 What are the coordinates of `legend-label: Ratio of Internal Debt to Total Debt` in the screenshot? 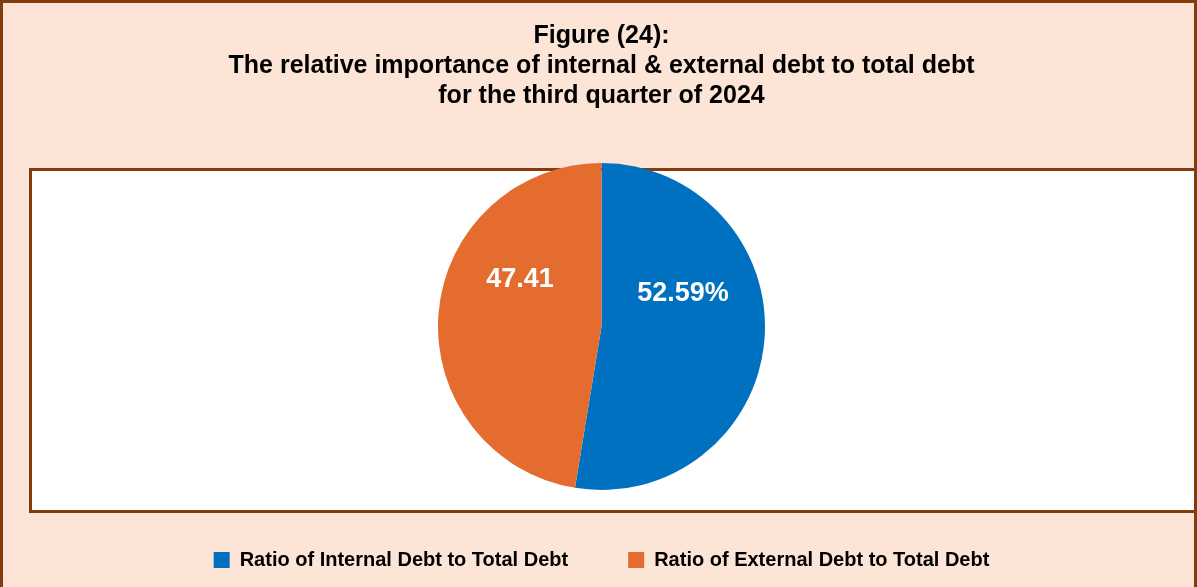 It's located at (404, 558).